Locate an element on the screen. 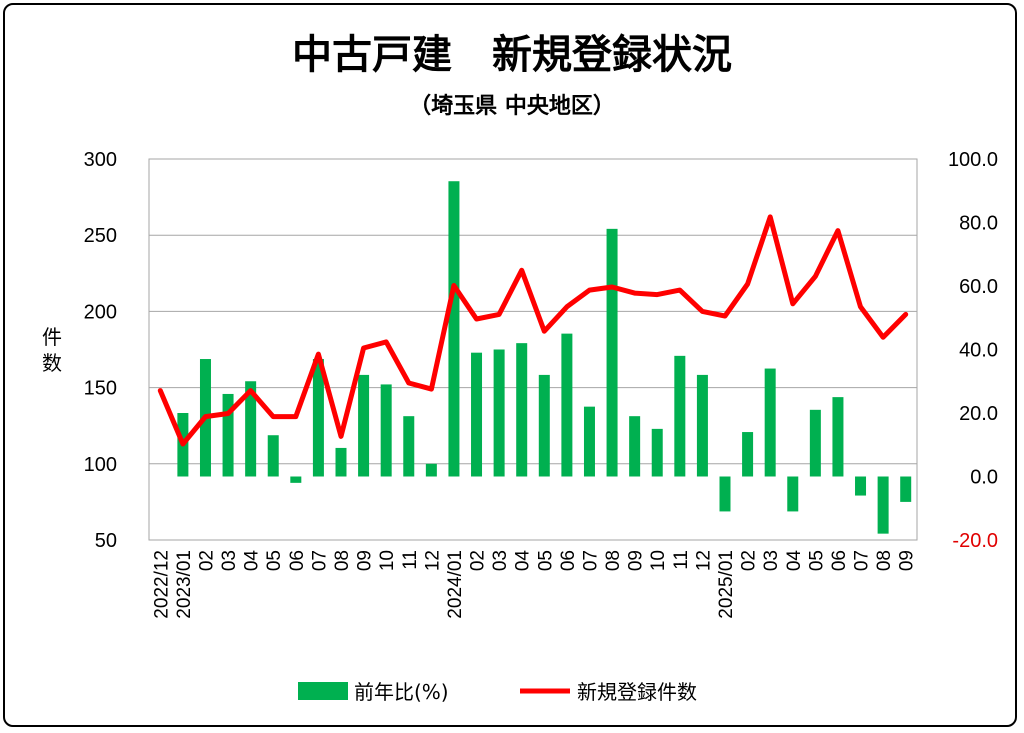 This screenshot has height=733, width=1024. left-axis-label-char: 数 is located at coordinates (52, 363).